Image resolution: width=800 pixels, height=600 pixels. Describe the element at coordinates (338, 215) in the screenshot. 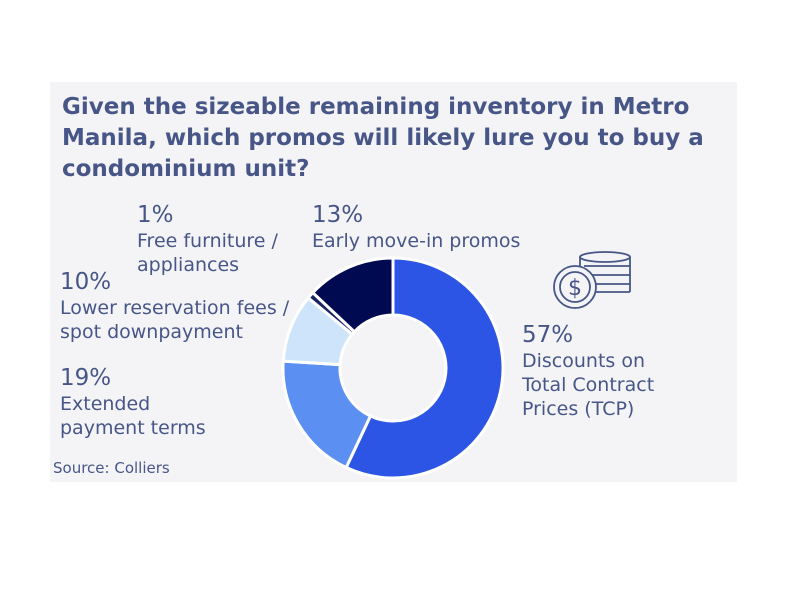

I see `data-label: 13%` at that location.